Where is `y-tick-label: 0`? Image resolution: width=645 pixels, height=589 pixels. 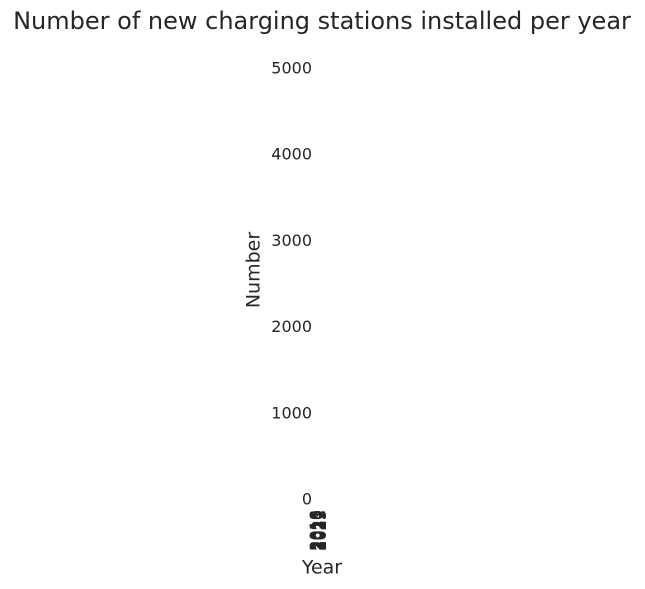 y-tick-label: 0 is located at coordinates (307, 499).